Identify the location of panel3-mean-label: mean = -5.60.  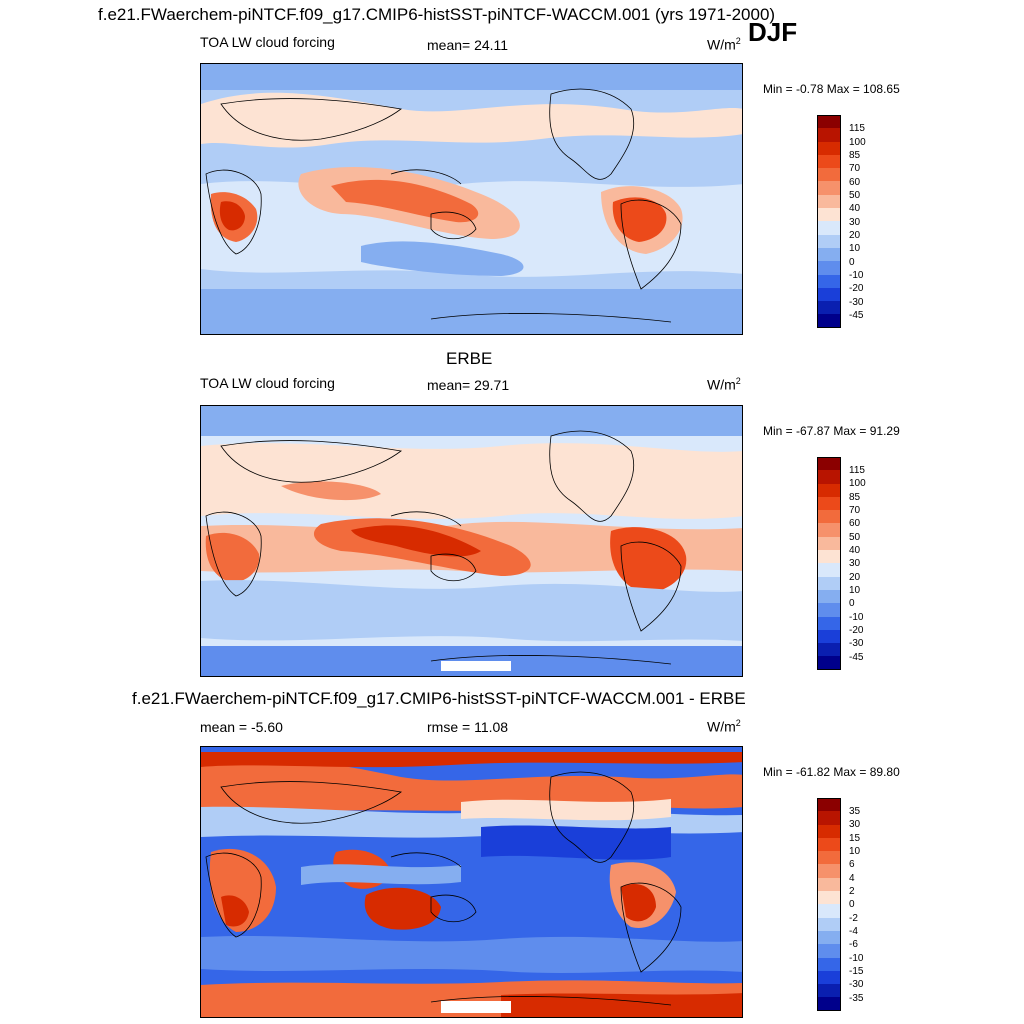
(241, 727).